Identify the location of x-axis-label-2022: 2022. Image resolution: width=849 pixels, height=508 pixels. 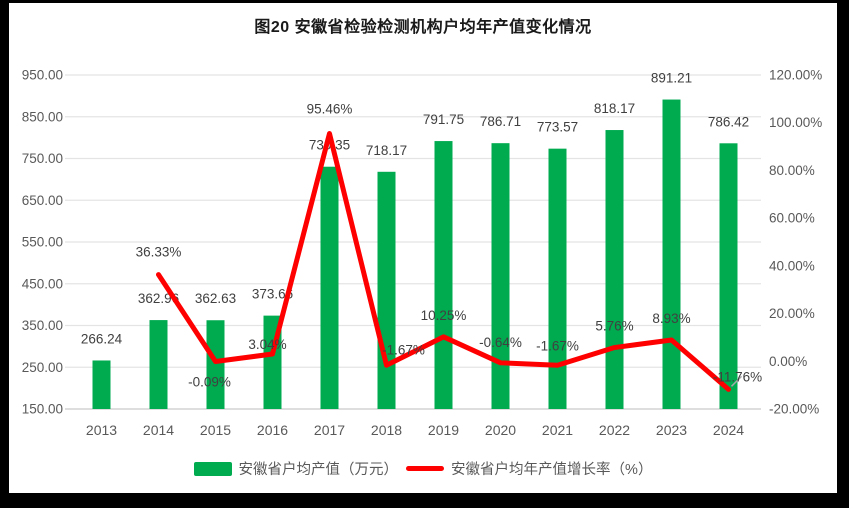
(614, 430).